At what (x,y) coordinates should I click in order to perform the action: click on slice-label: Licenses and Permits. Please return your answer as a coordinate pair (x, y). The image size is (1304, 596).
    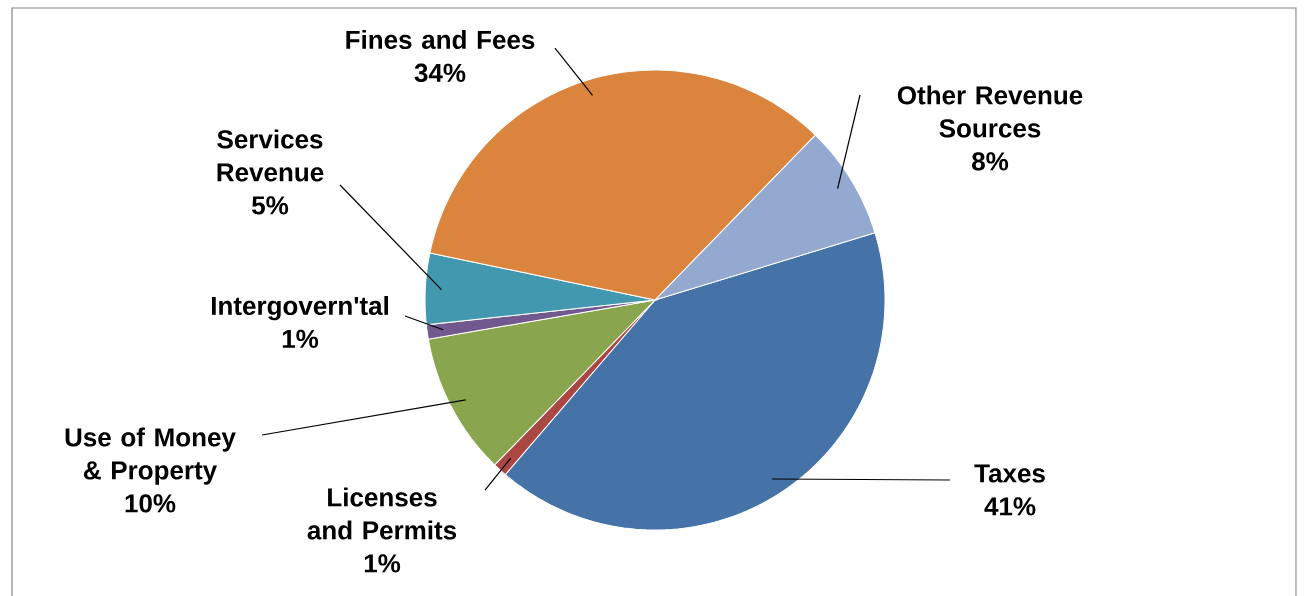
    Looking at the image, I should click on (382, 513).